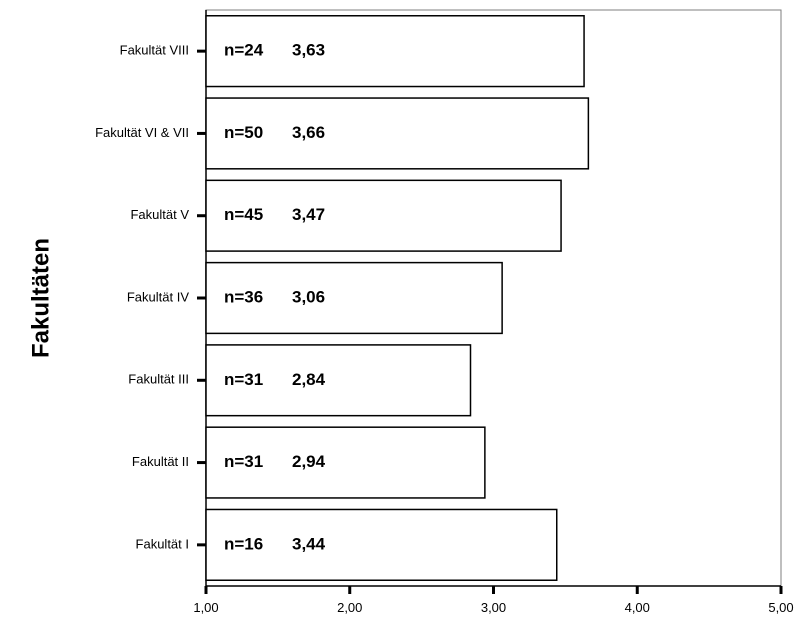  I want to click on bar-n-label: n=50, so click(243, 132).